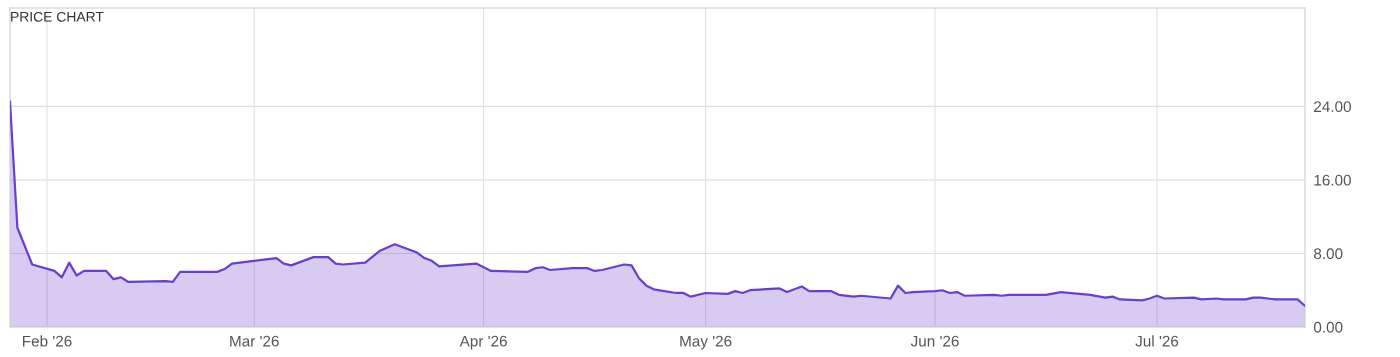 This screenshot has width=1400, height=357. Describe the element at coordinates (57, 16) in the screenshot. I see `chart-title: PRICE CHART` at that location.